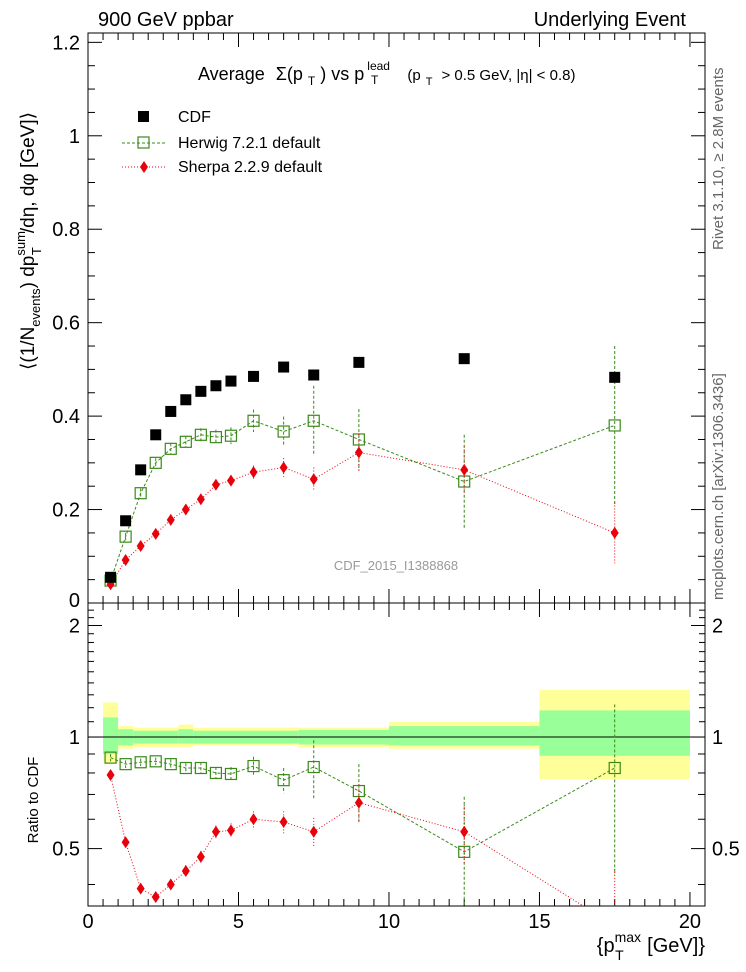 The width and height of the screenshot is (746, 972). Describe the element at coordinates (508, 75) in the screenshot. I see `title-cut-b: > 0.5 GeV, |η| < 0.8)` at that location.